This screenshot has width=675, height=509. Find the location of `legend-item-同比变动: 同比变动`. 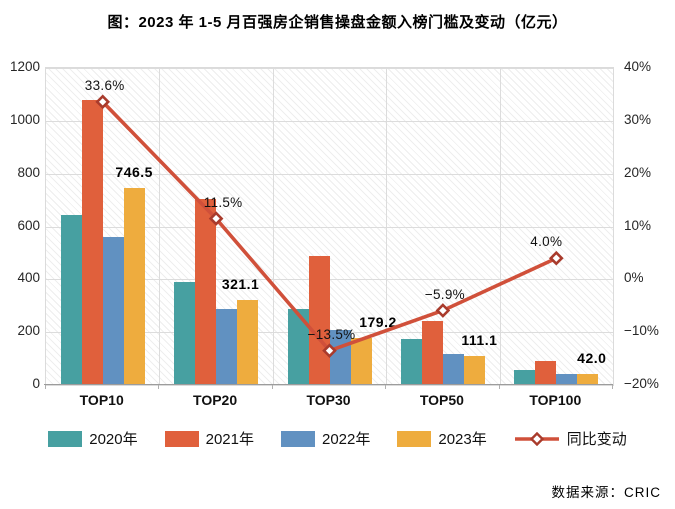

legend-item-同比变动: 同比变动 is located at coordinates (570, 438).